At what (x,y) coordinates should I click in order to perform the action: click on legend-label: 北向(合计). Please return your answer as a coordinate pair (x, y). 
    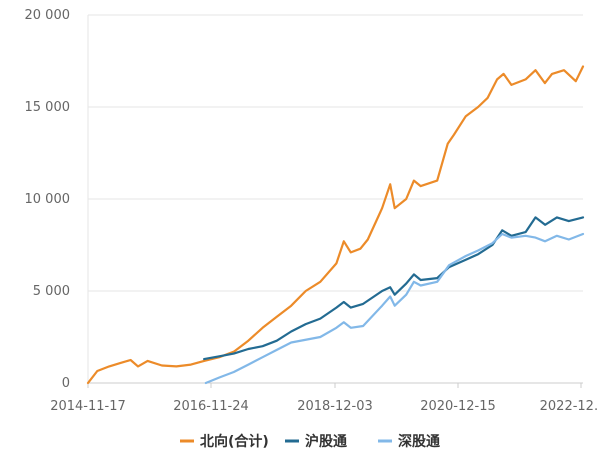
    Looking at the image, I should click on (234, 441).